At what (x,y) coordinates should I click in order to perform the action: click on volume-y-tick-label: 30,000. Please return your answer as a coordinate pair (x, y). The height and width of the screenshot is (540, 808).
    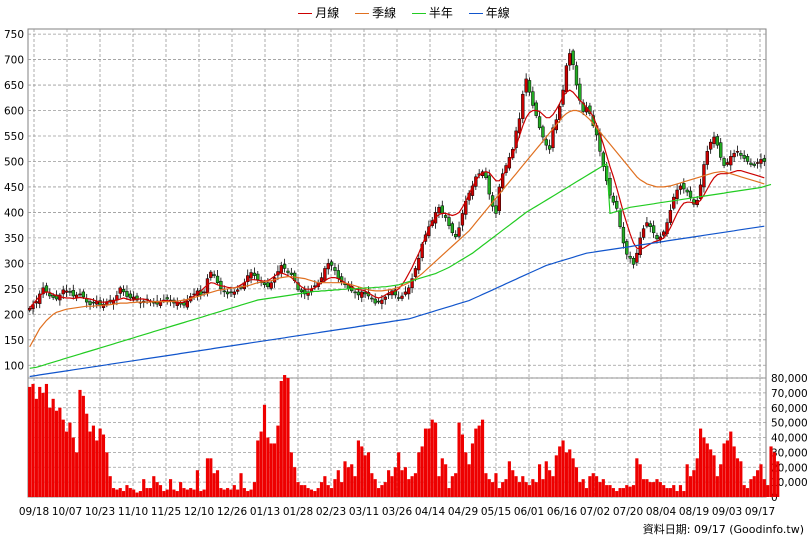
    Looking at the image, I should click on (789, 453).